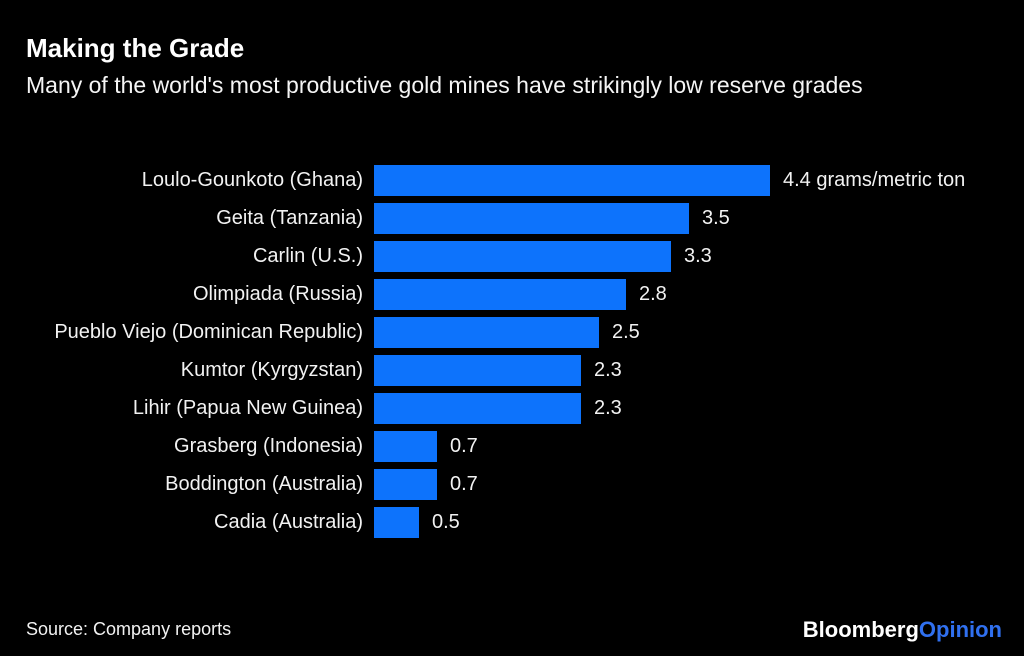 Image resolution: width=1024 pixels, height=656 pixels. Describe the element at coordinates (268, 446) in the screenshot. I see `bar-category-label: Grasberg (Indonesia)` at that location.